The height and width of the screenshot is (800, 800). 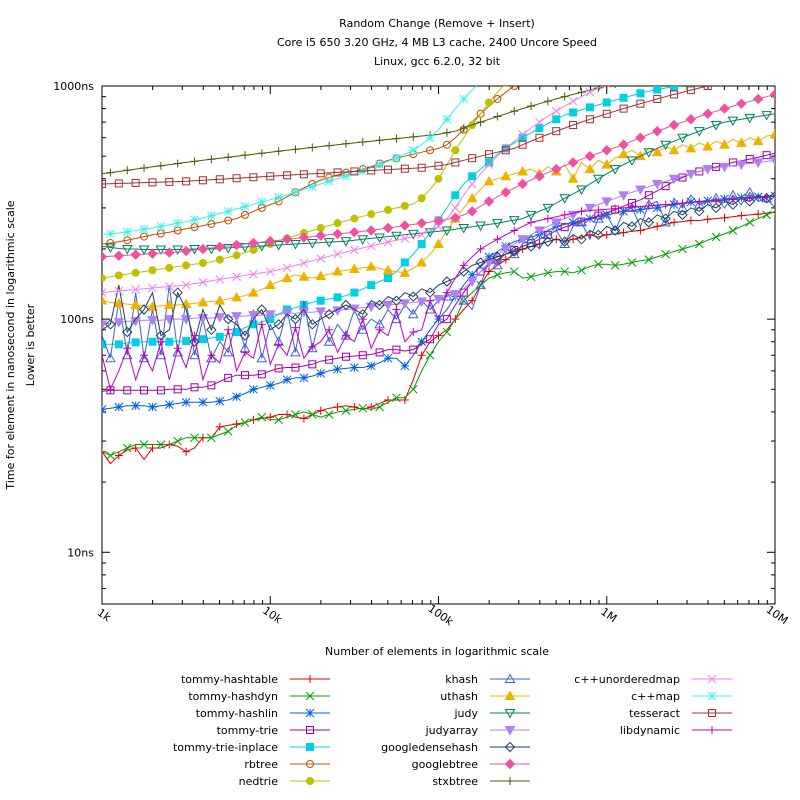 What do you see at coordinates (225, 747) in the screenshot?
I see `legend-label: tommy-trie-inplace` at bounding box center [225, 747].